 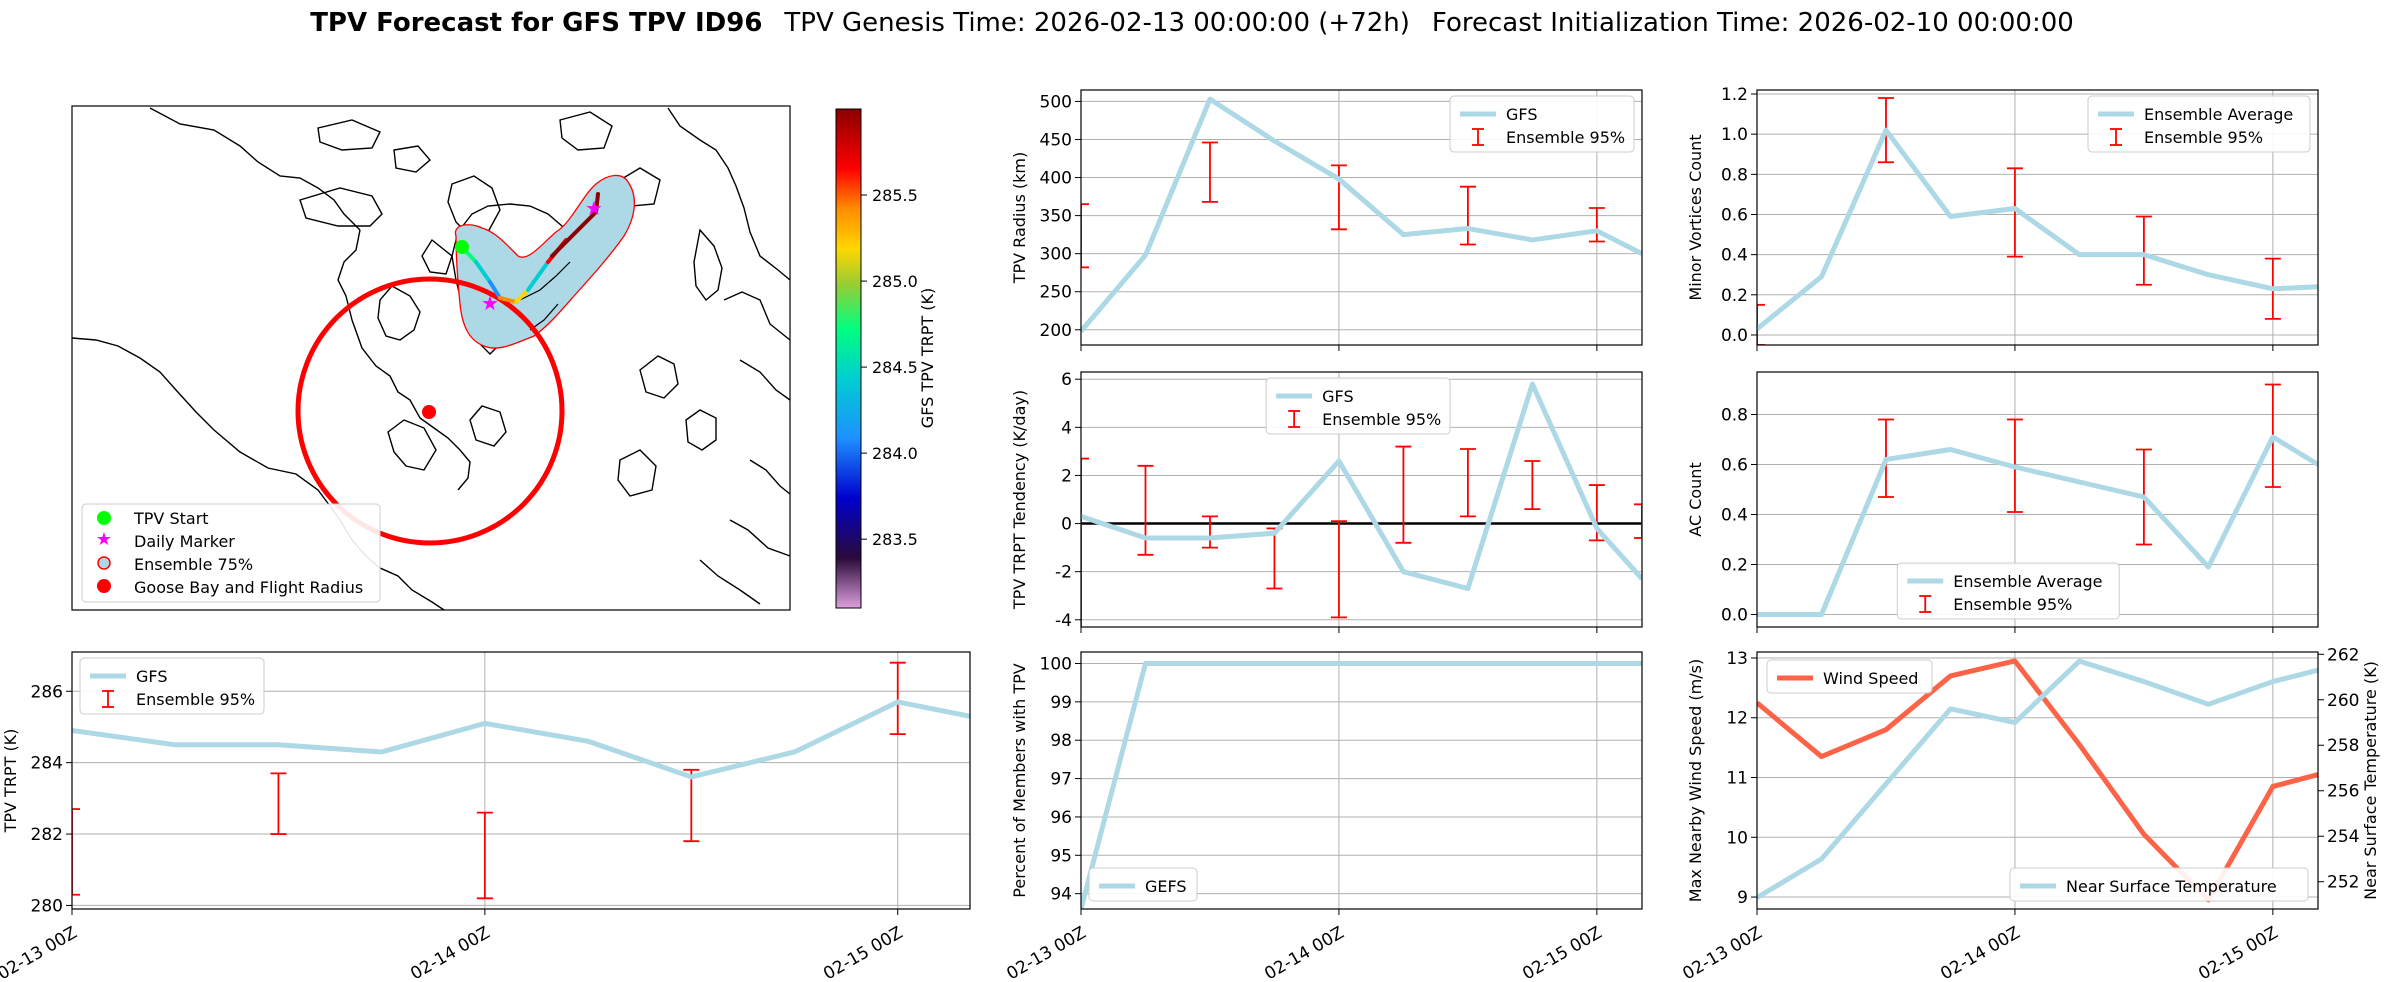 I want to click on y-tick-label: 10, so click(x=1737, y=838).